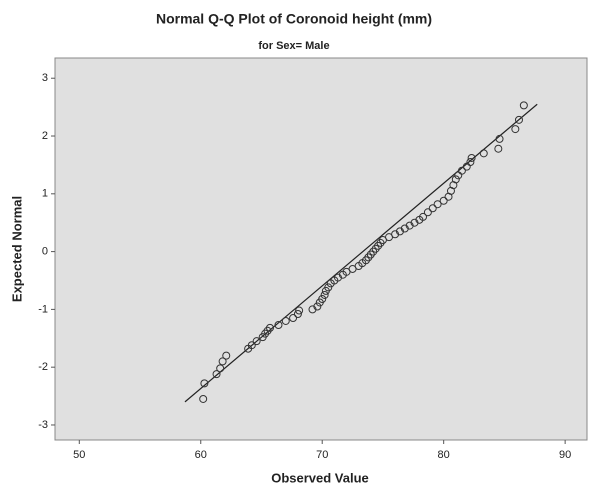 The image size is (589, 490). Describe the element at coordinates (45, 252) in the screenshot. I see `y-tick-label: 0` at that location.